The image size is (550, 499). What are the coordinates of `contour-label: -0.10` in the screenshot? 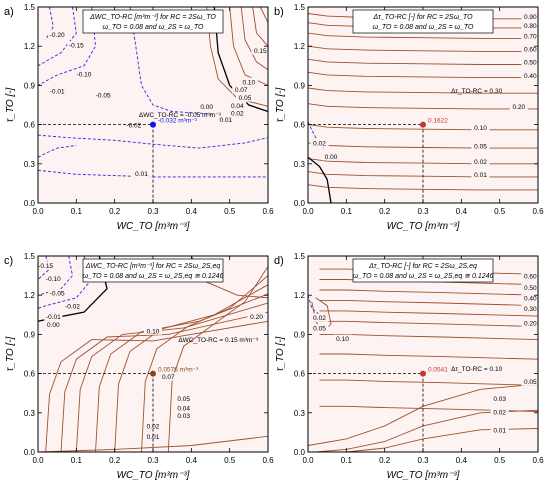 It's located at (84, 74).